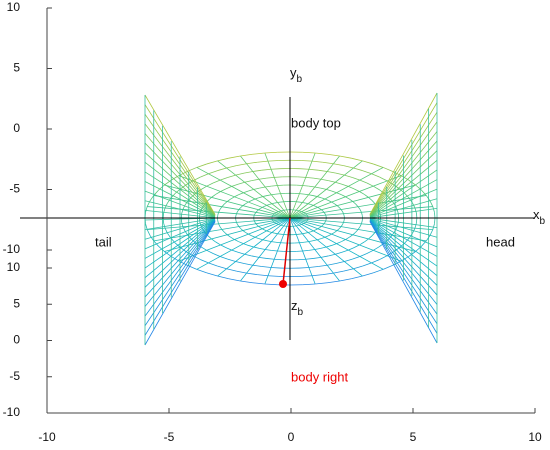  Describe the element at coordinates (14, 267) in the screenshot. I see `z-tick-label: 10` at that location.